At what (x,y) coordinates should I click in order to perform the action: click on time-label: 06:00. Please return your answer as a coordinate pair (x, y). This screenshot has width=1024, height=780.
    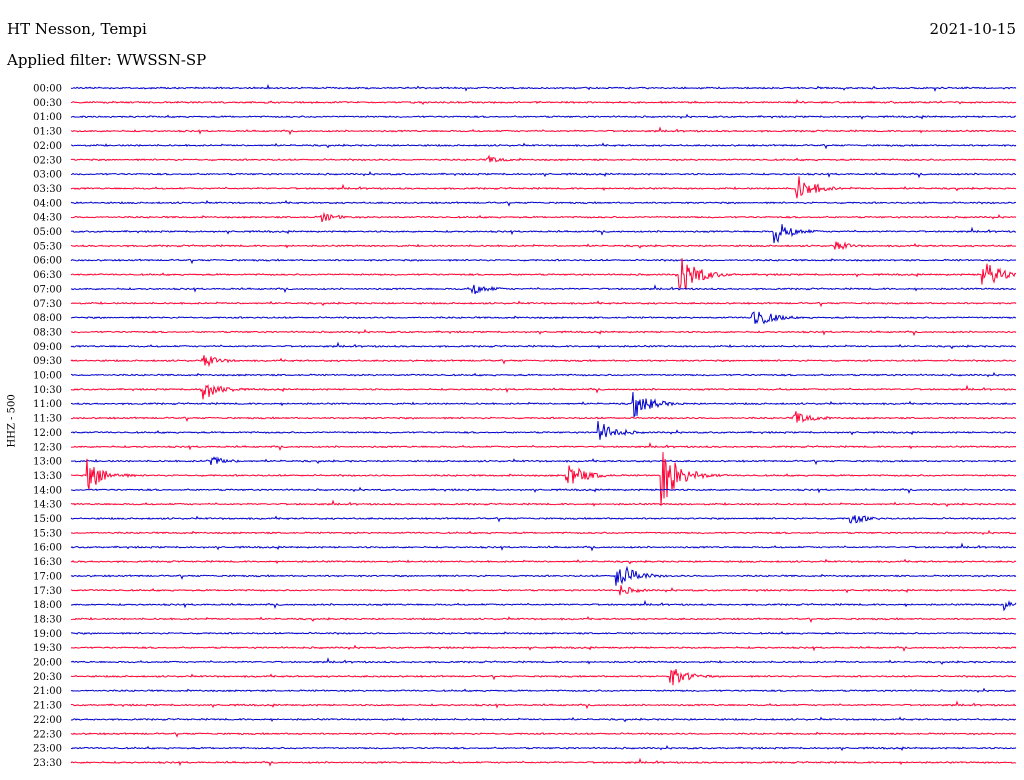
    Looking at the image, I should click on (47, 261).